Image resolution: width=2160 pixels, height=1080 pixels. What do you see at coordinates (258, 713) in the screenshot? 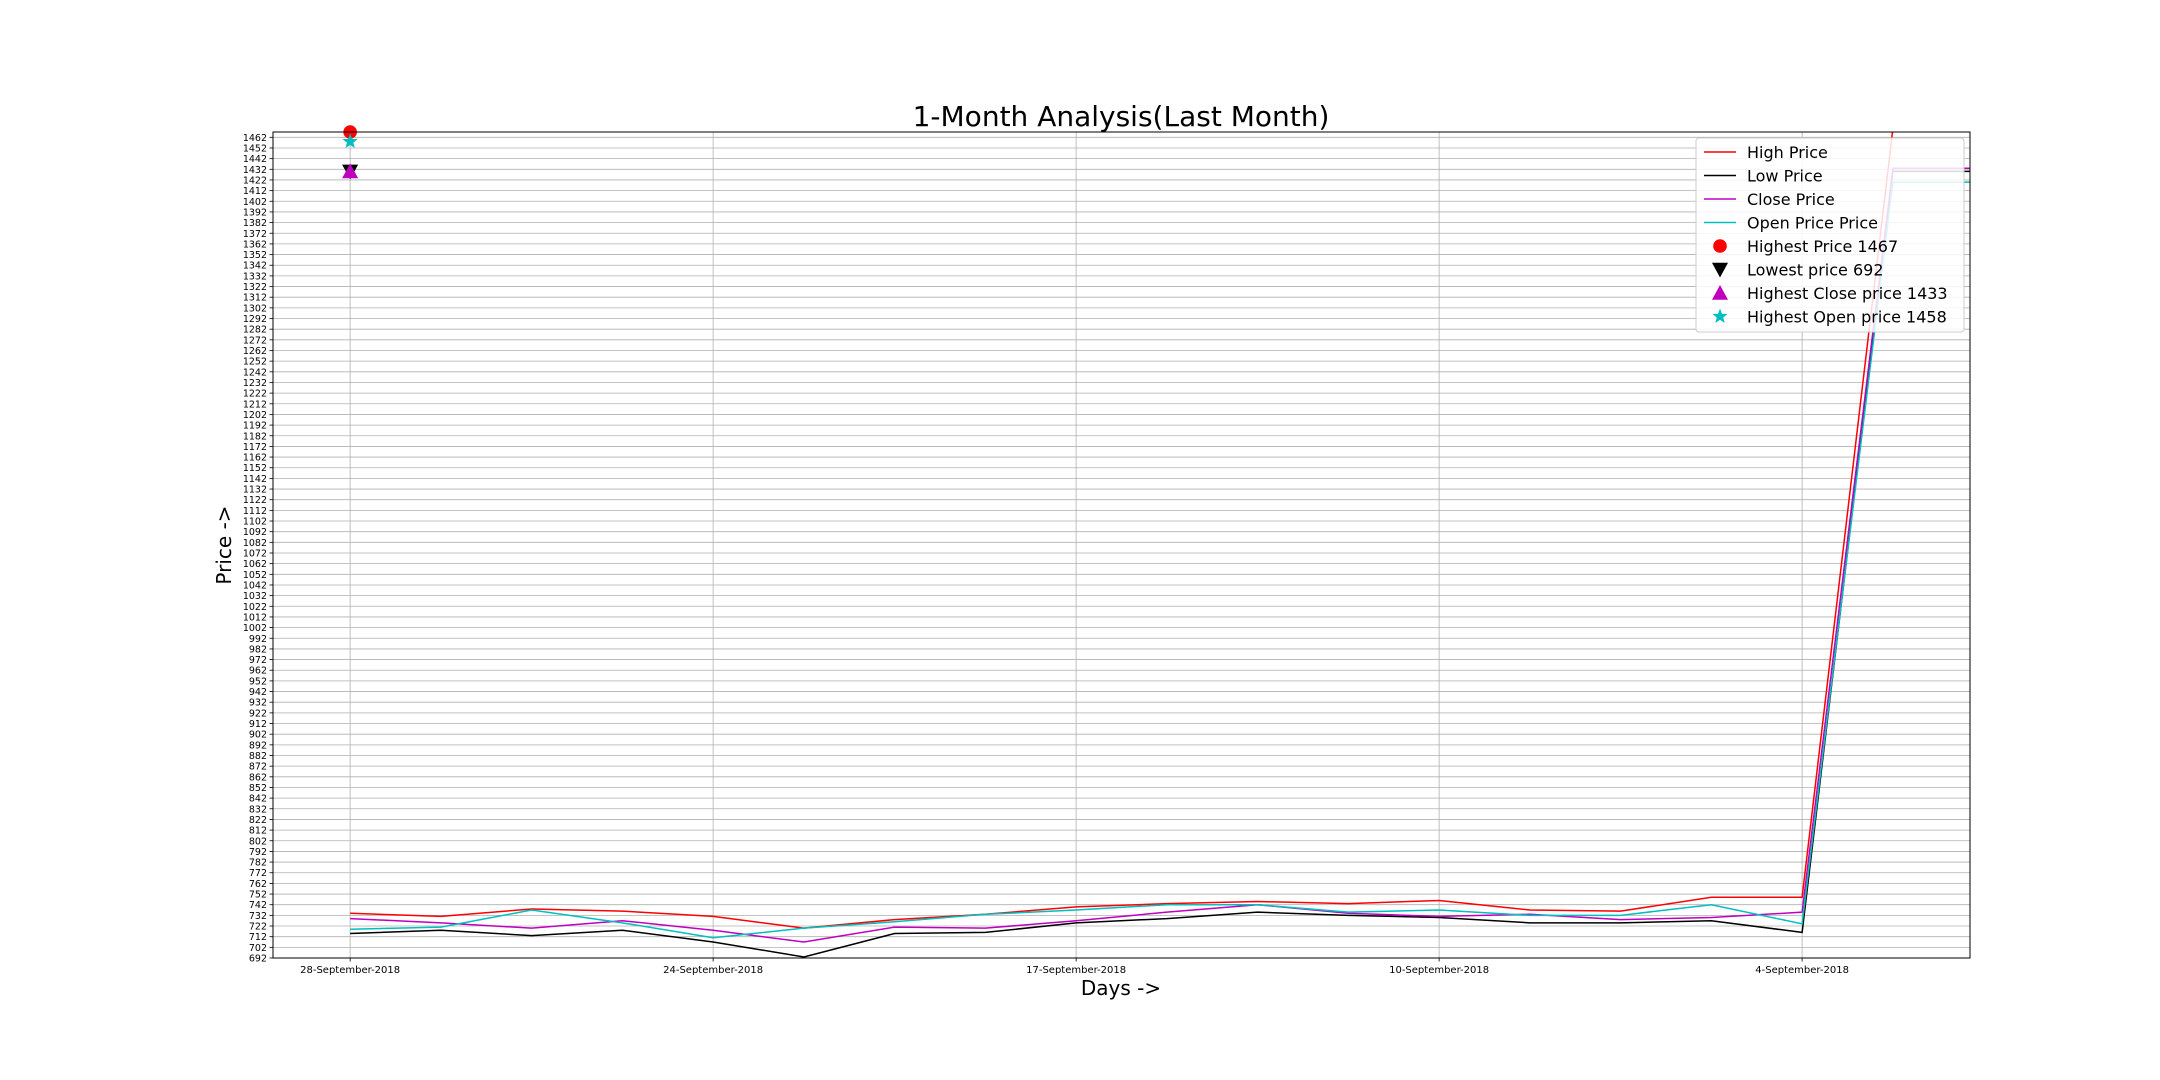
I see `y-tick-label: 922` at bounding box center [258, 713].